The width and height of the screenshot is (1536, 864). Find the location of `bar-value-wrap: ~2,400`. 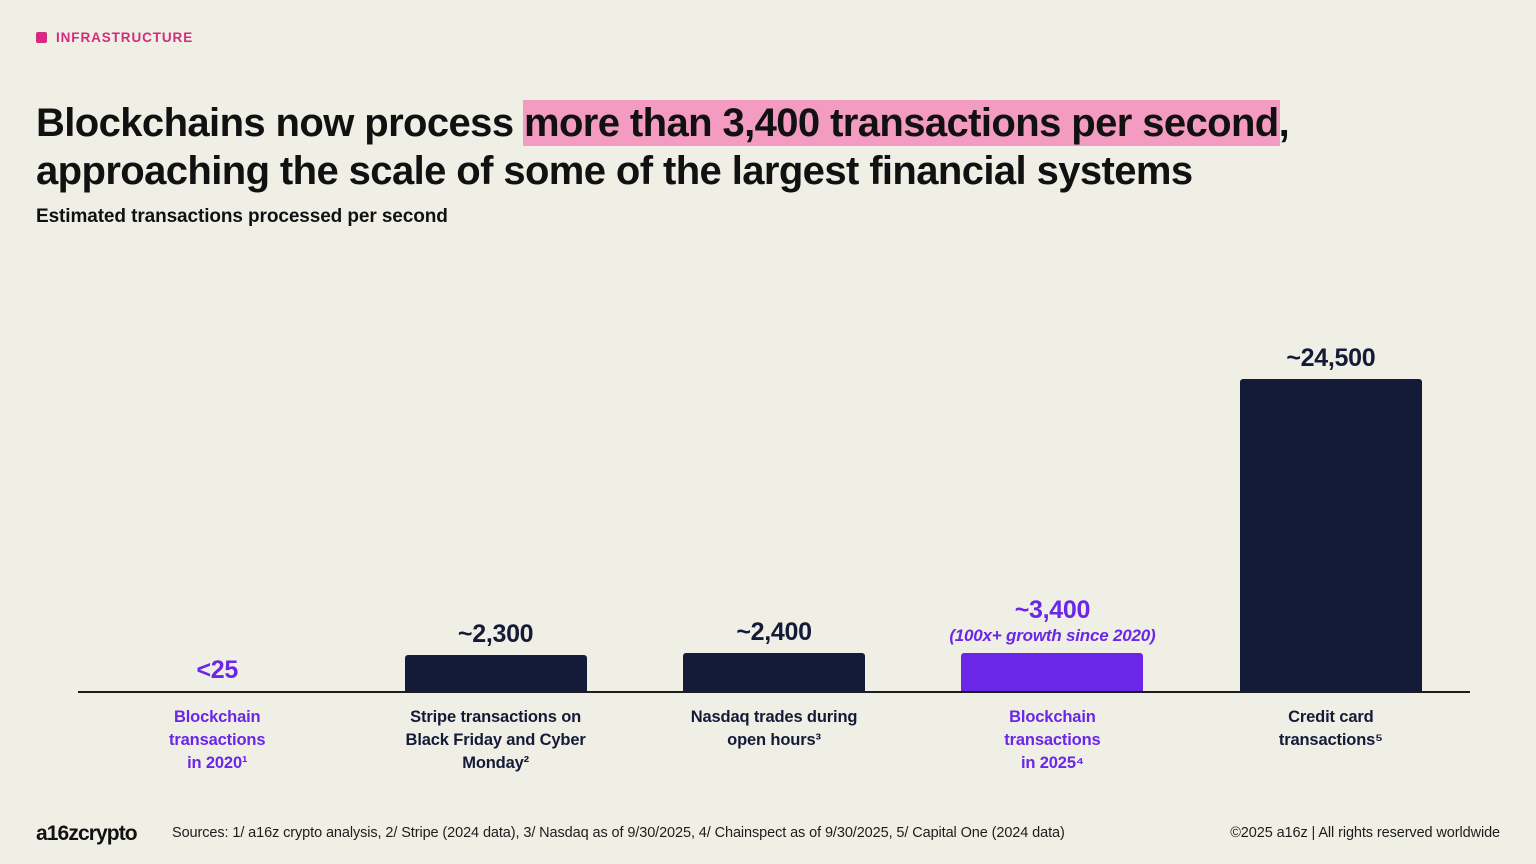

bar-value-wrap: ~2,400 is located at coordinates (774, 632).